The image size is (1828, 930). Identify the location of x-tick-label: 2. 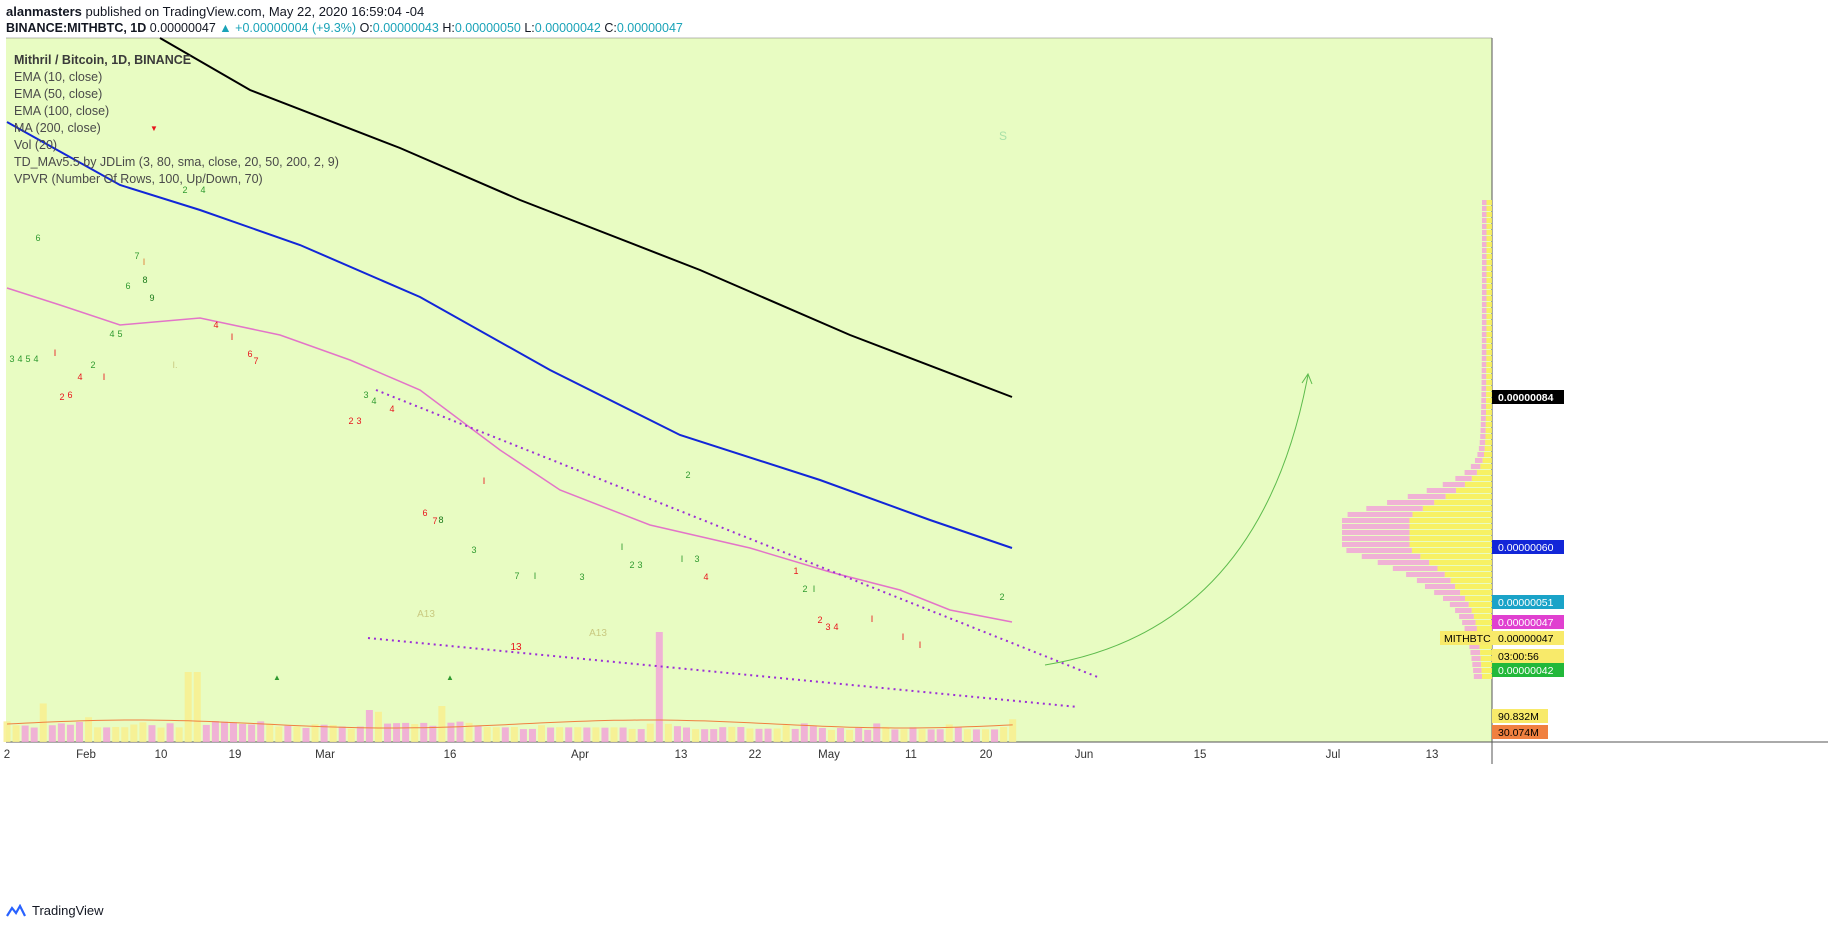
(7, 755).